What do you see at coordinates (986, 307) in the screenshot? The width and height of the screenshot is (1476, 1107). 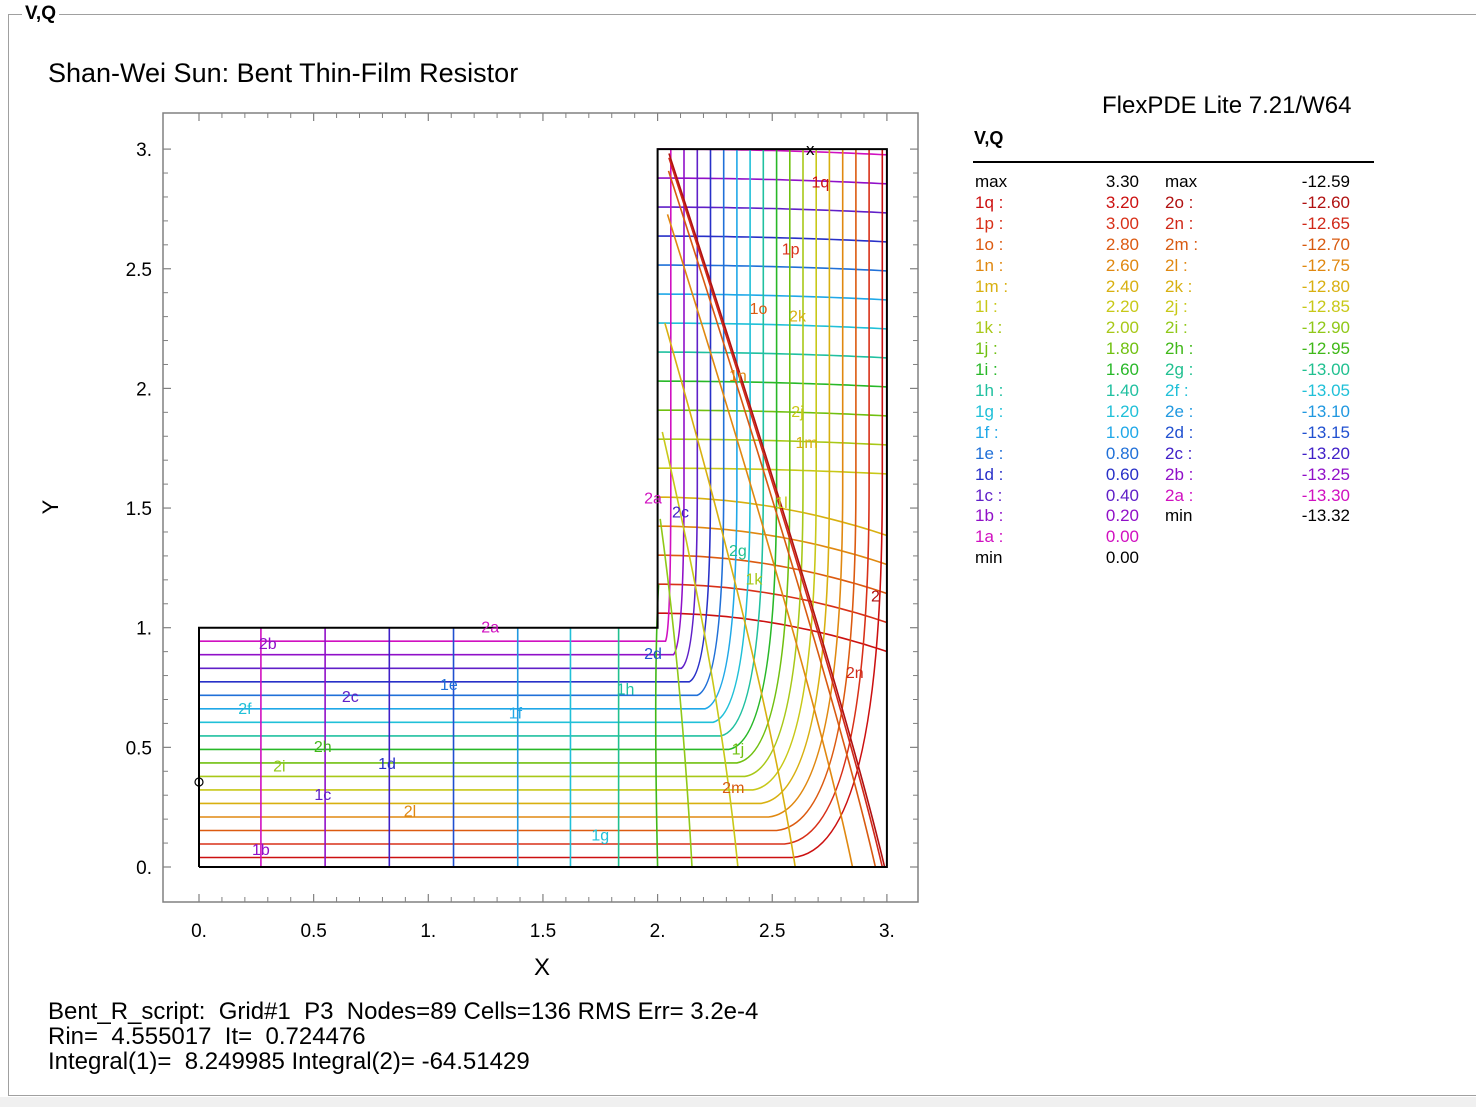 I see `legend-v-label: 1l :` at bounding box center [986, 307].